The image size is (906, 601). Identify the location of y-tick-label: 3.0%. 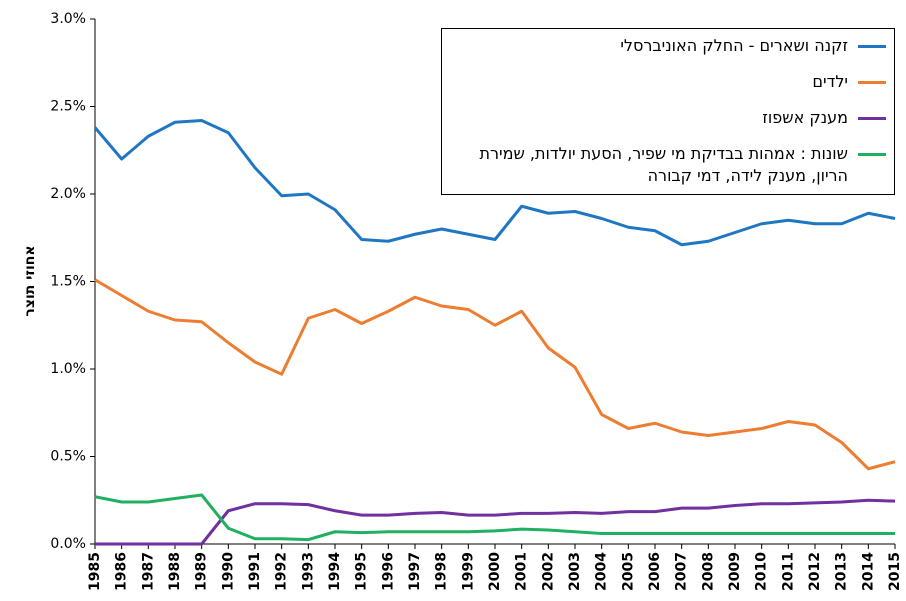
(68, 19).